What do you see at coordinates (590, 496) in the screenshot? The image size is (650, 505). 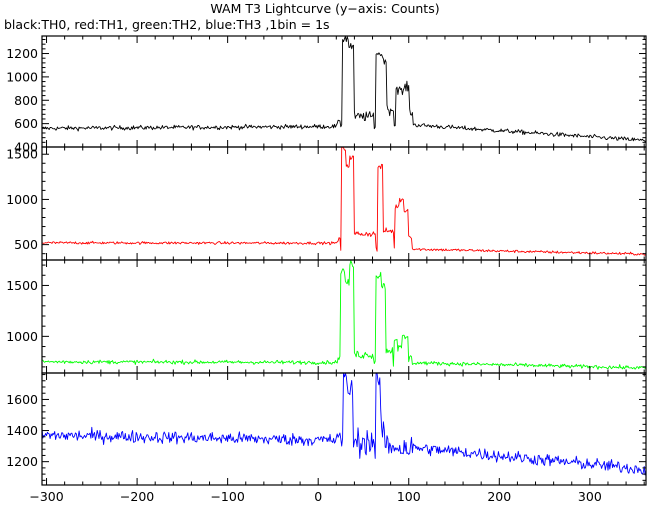 I see `x-tick-label: 300` at bounding box center [590, 496].